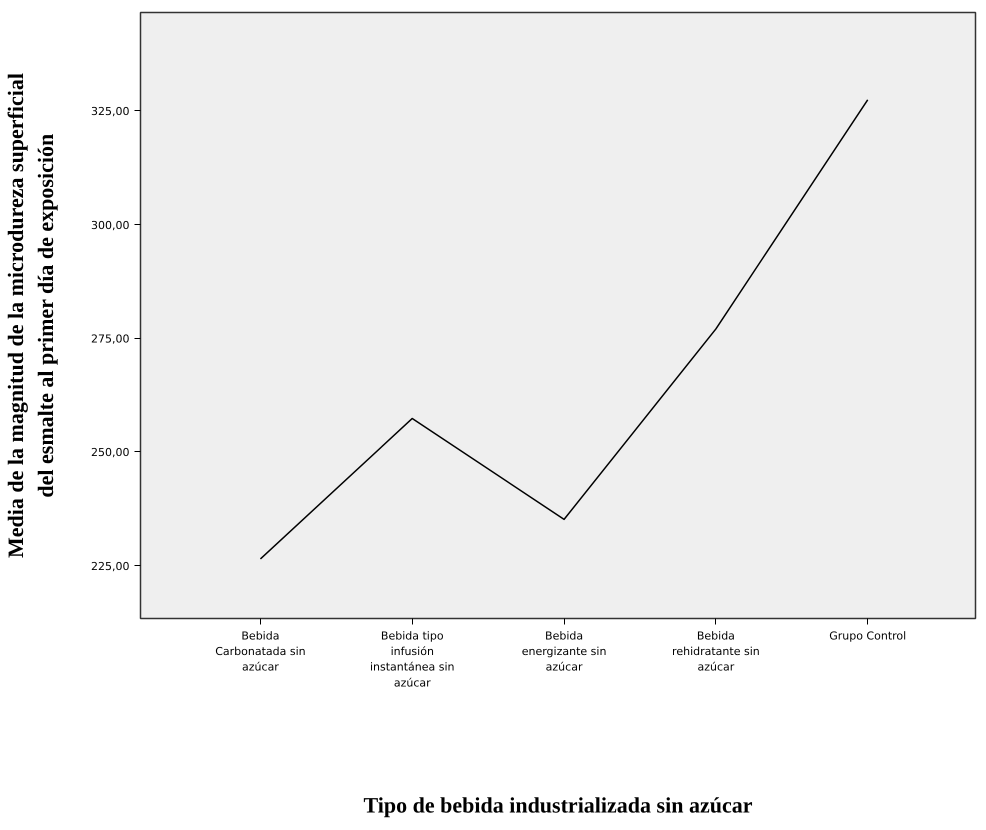 This screenshot has height=830, width=986. I want to click on y-tick-label: 325,00, so click(110, 111).